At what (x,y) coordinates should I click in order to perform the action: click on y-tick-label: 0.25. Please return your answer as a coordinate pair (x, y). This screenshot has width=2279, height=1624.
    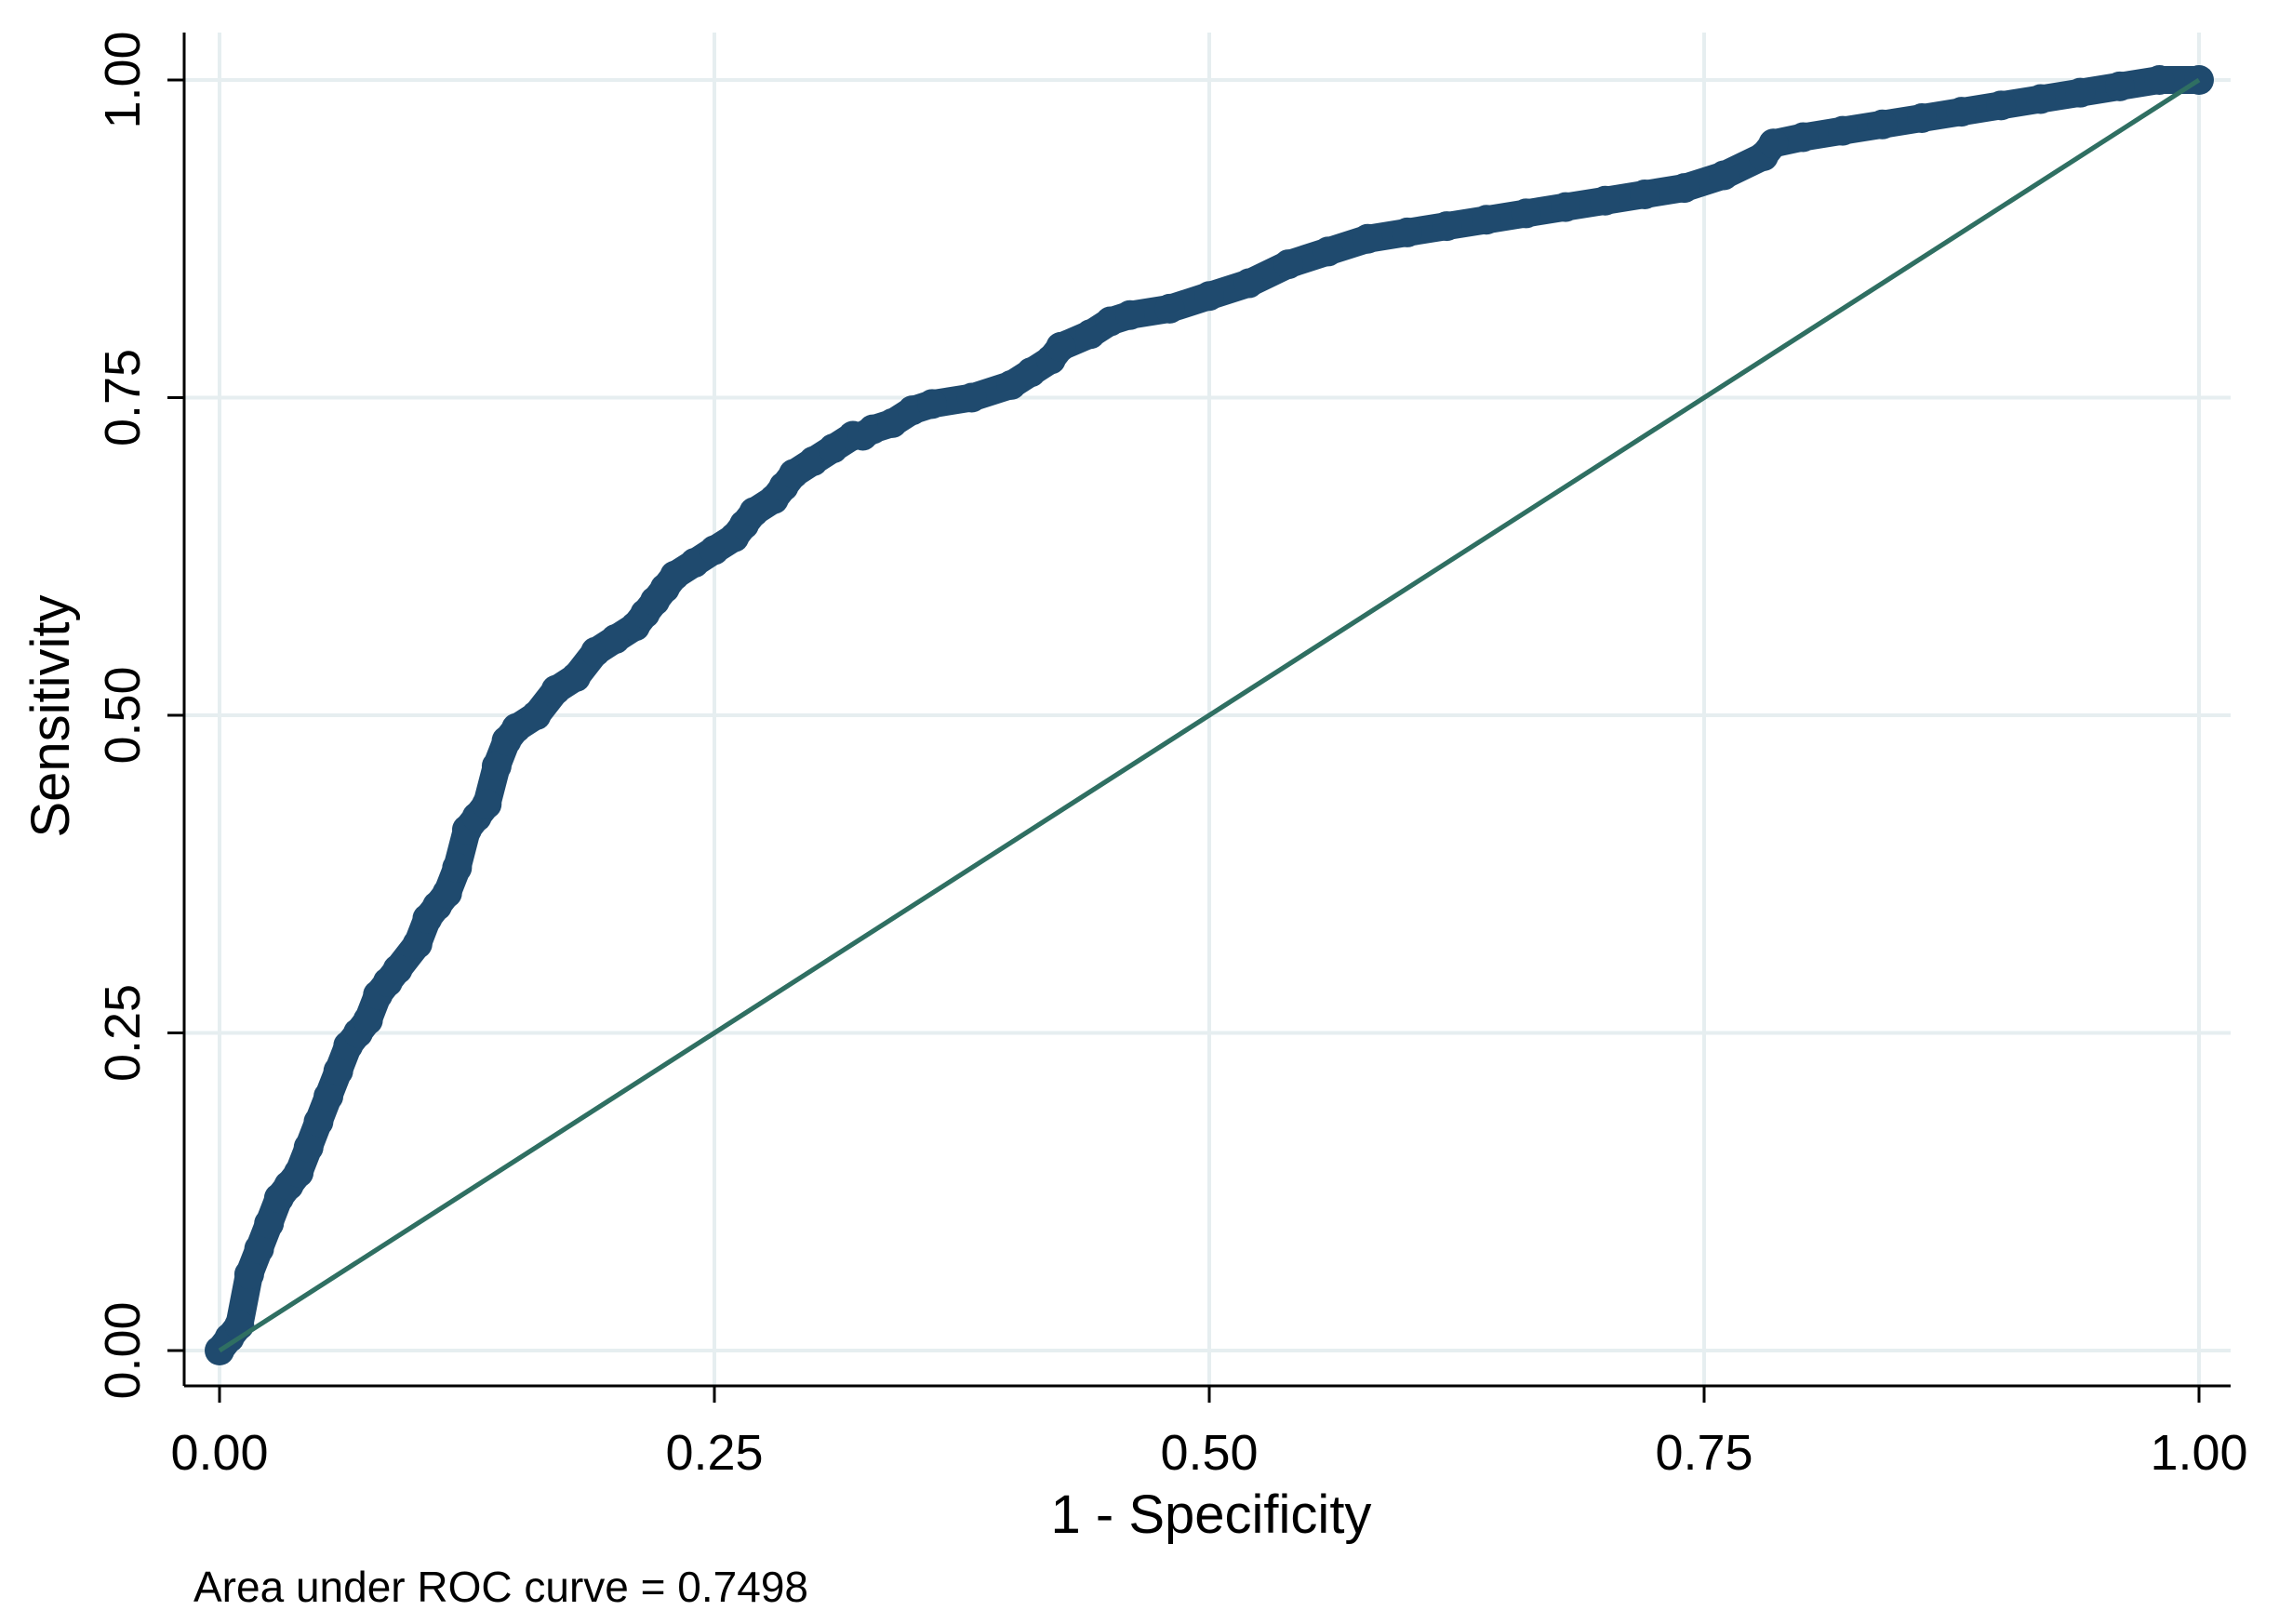
    Looking at the image, I should click on (123, 1033).